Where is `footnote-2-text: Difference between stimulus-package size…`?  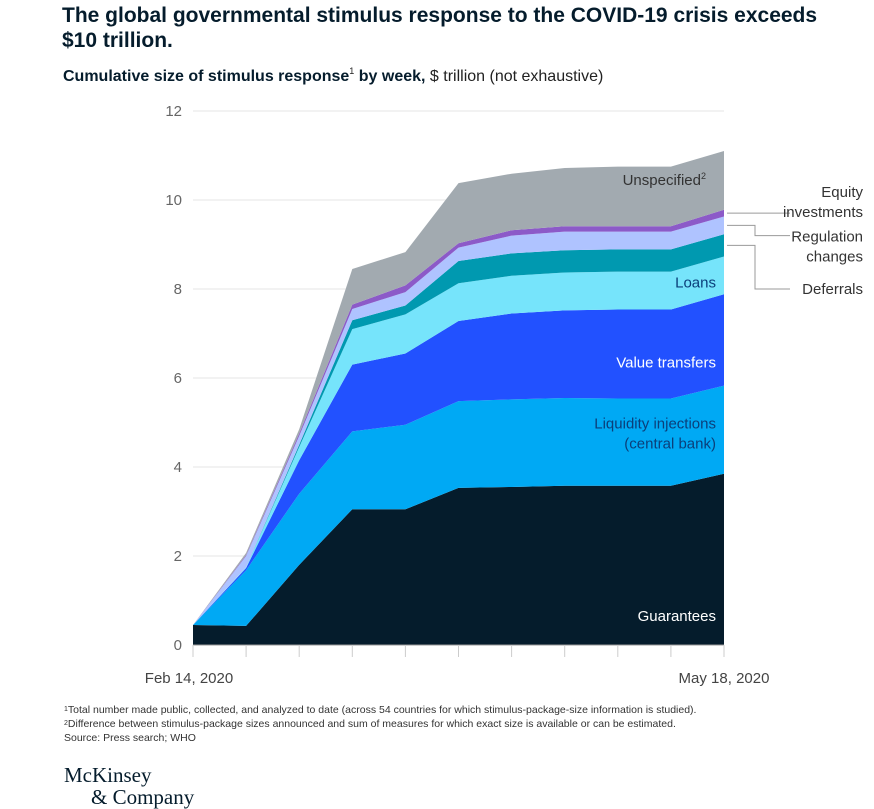 footnote-2-text: Difference between stimulus-package size… is located at coordinates (371, 724).